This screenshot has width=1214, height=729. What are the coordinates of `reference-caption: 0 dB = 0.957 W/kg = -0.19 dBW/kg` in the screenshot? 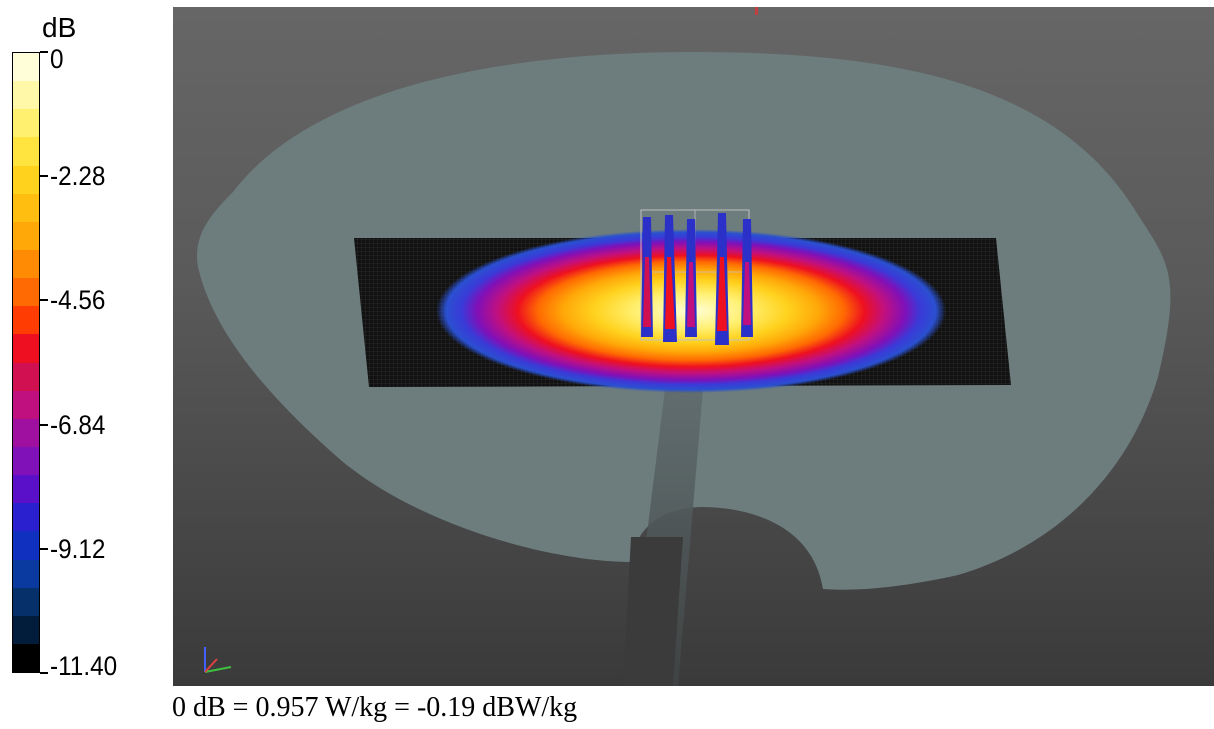 It's located at (375, 707).